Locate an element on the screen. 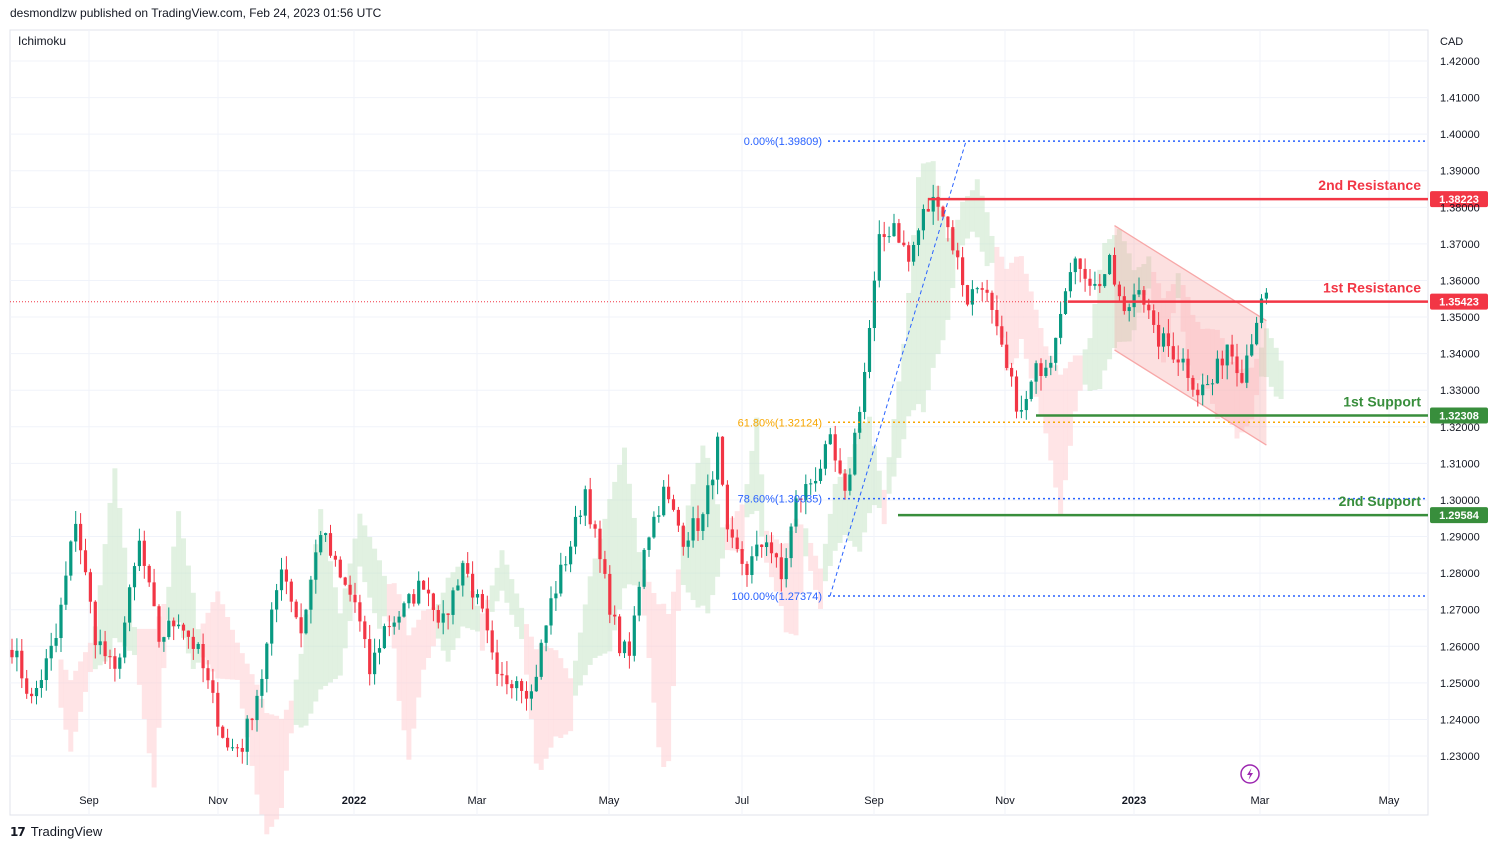 This screenshot has width=1504, height=850. y-tick-label: 1.34000 is located at coordinates (1460, 355).